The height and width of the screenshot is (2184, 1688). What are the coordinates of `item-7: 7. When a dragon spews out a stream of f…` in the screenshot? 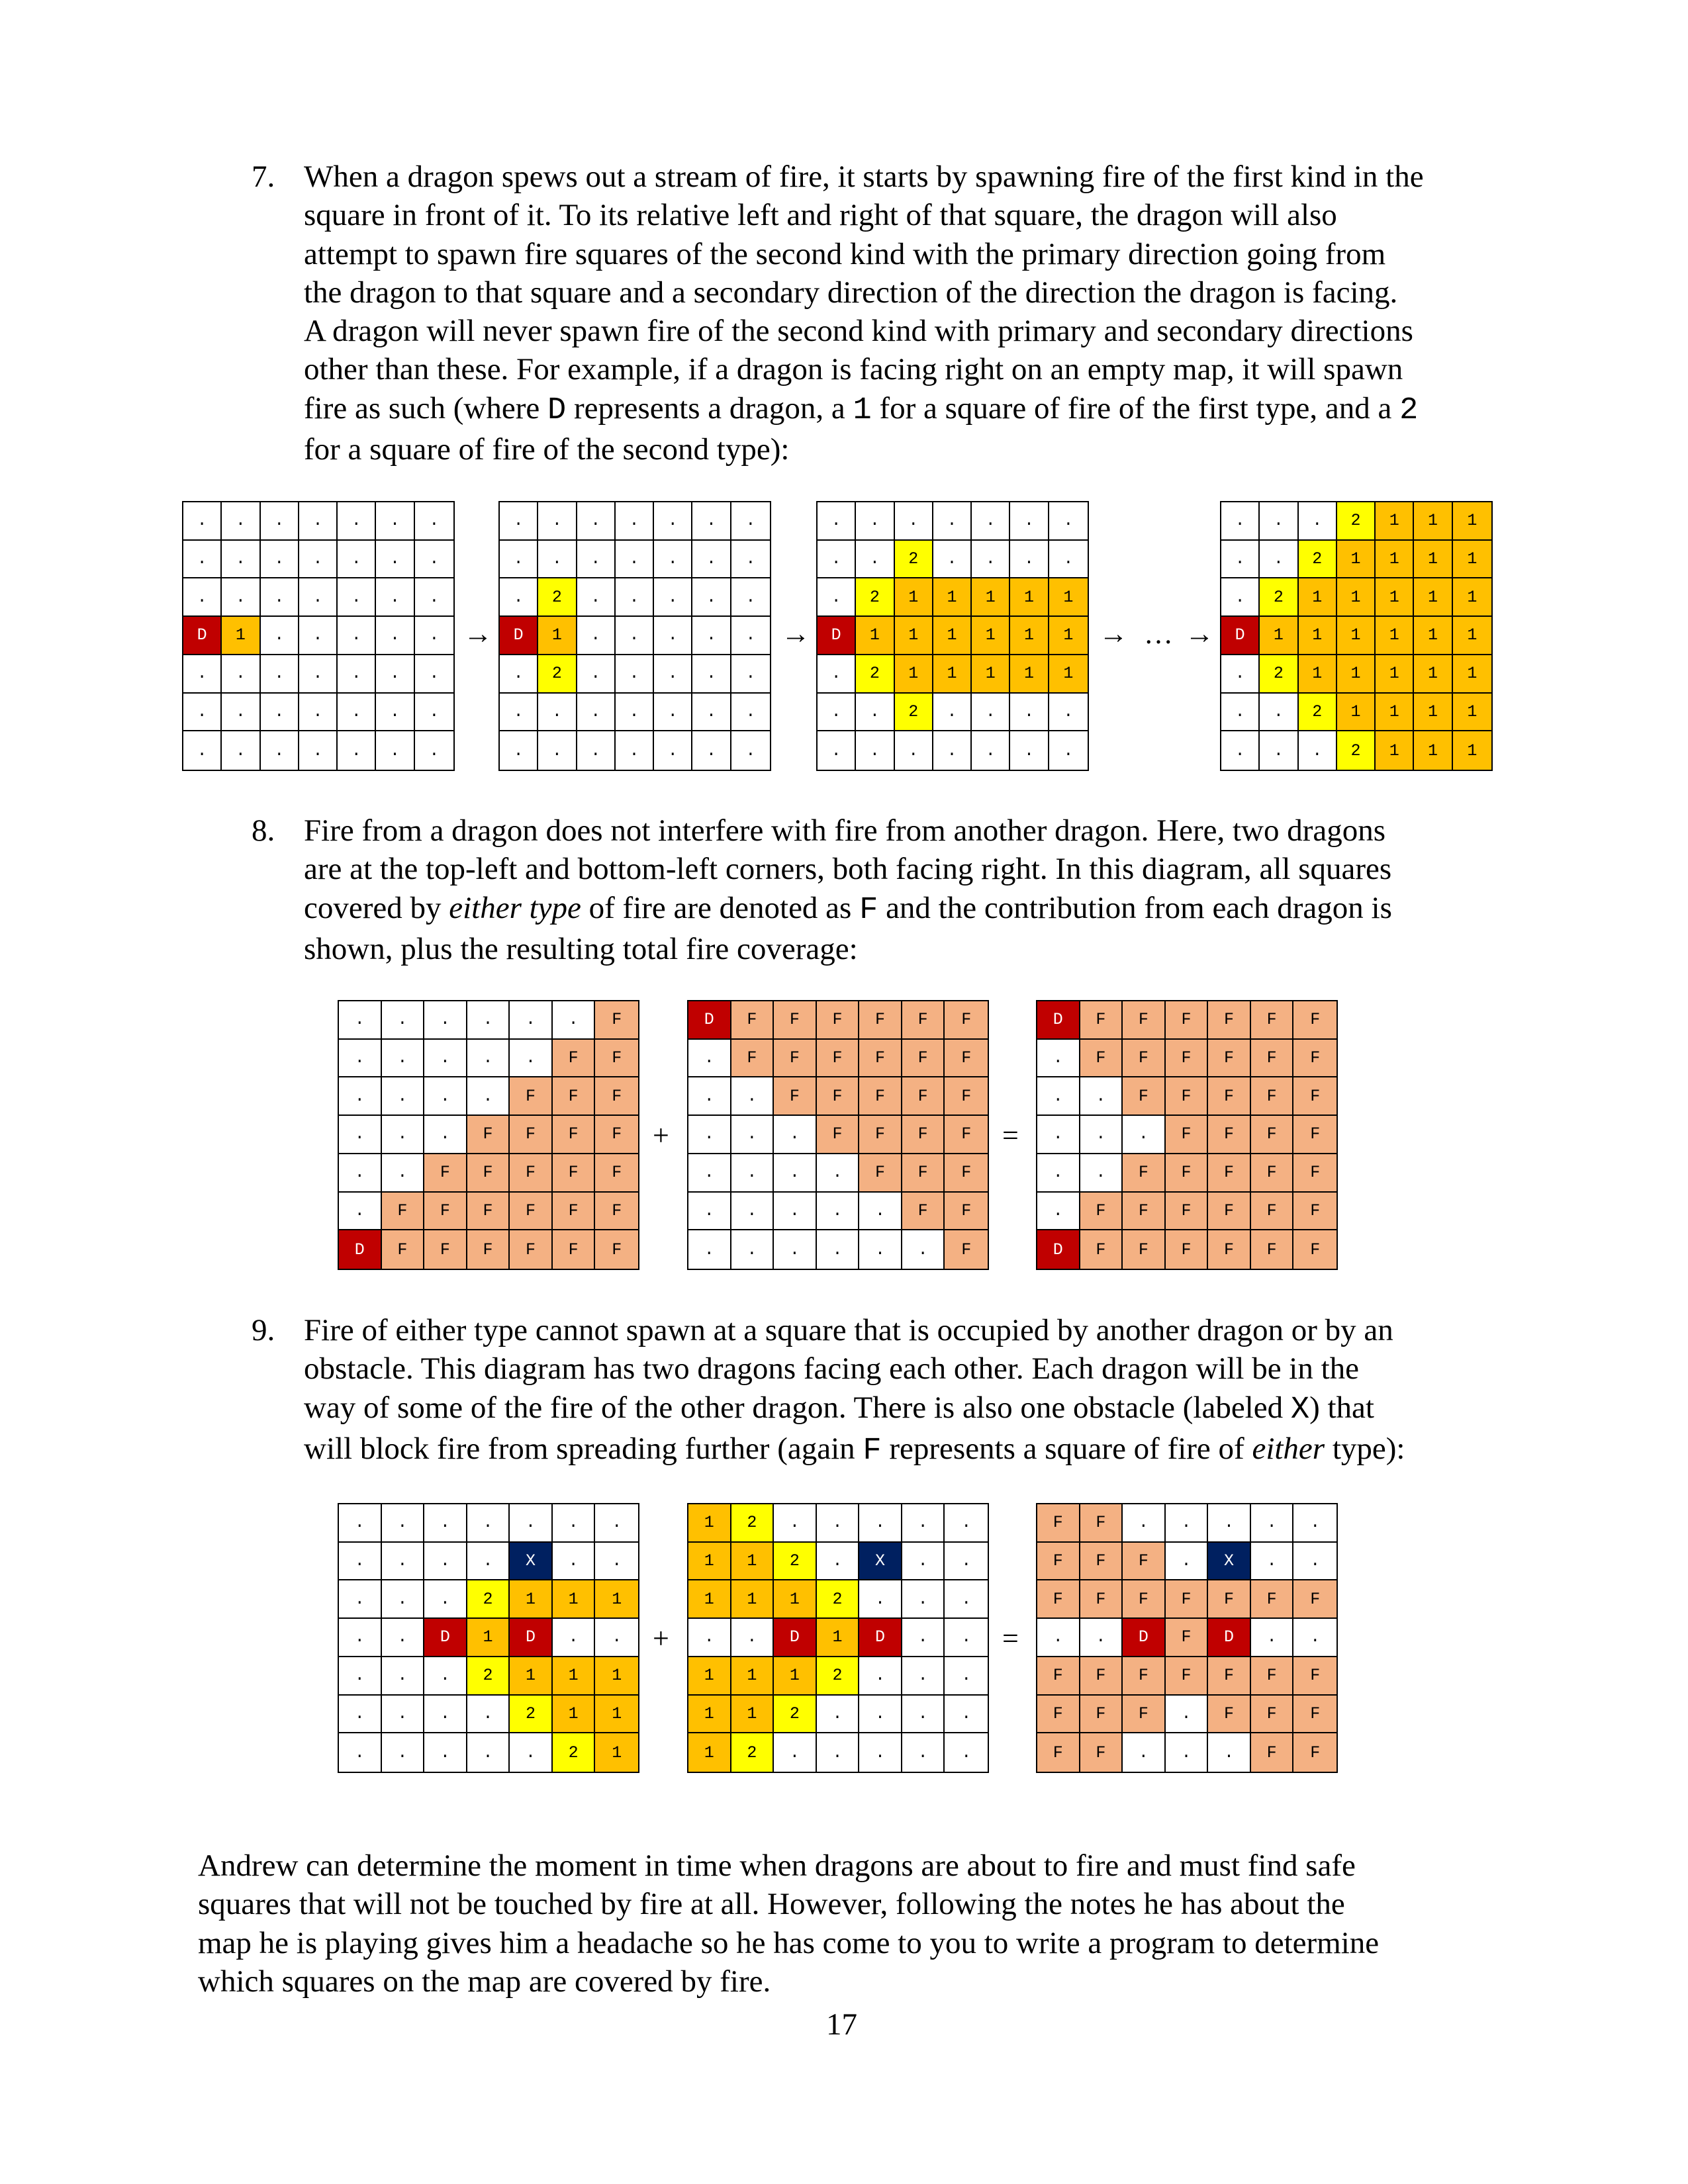 It's located at (880, 313).